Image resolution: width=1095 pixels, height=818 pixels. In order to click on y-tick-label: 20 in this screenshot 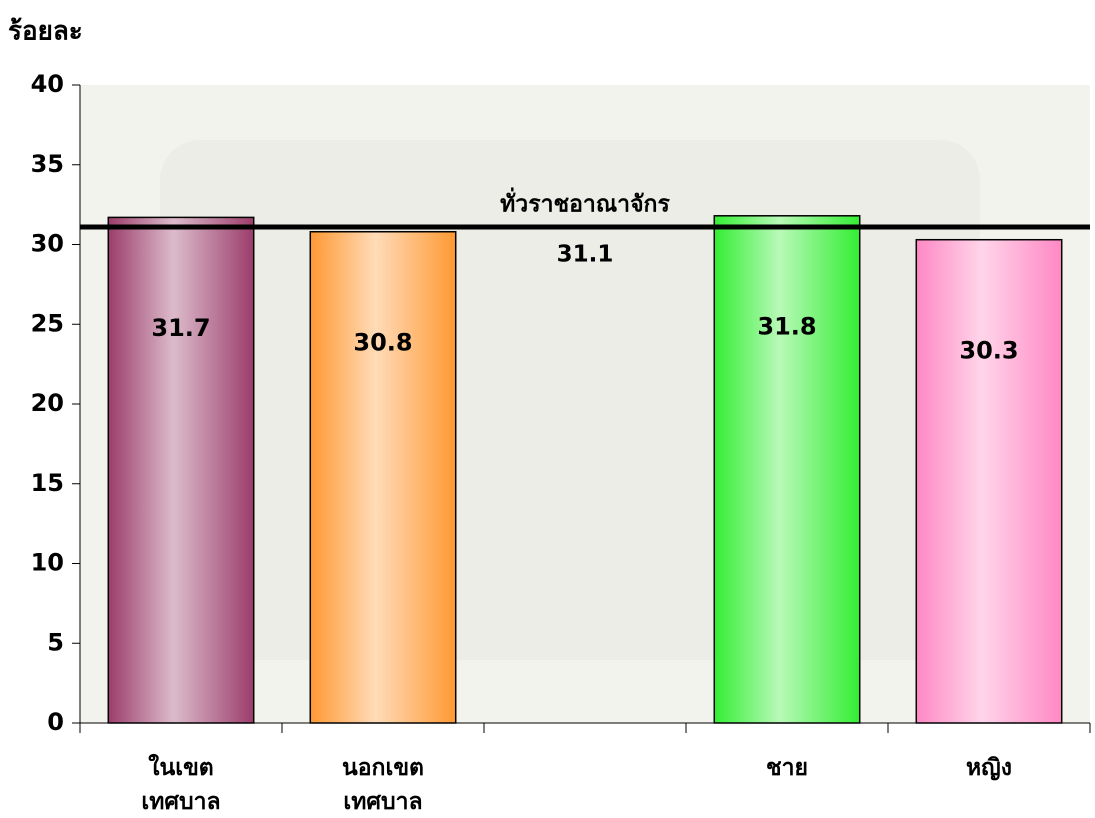, I will do `click(47, 403)`.